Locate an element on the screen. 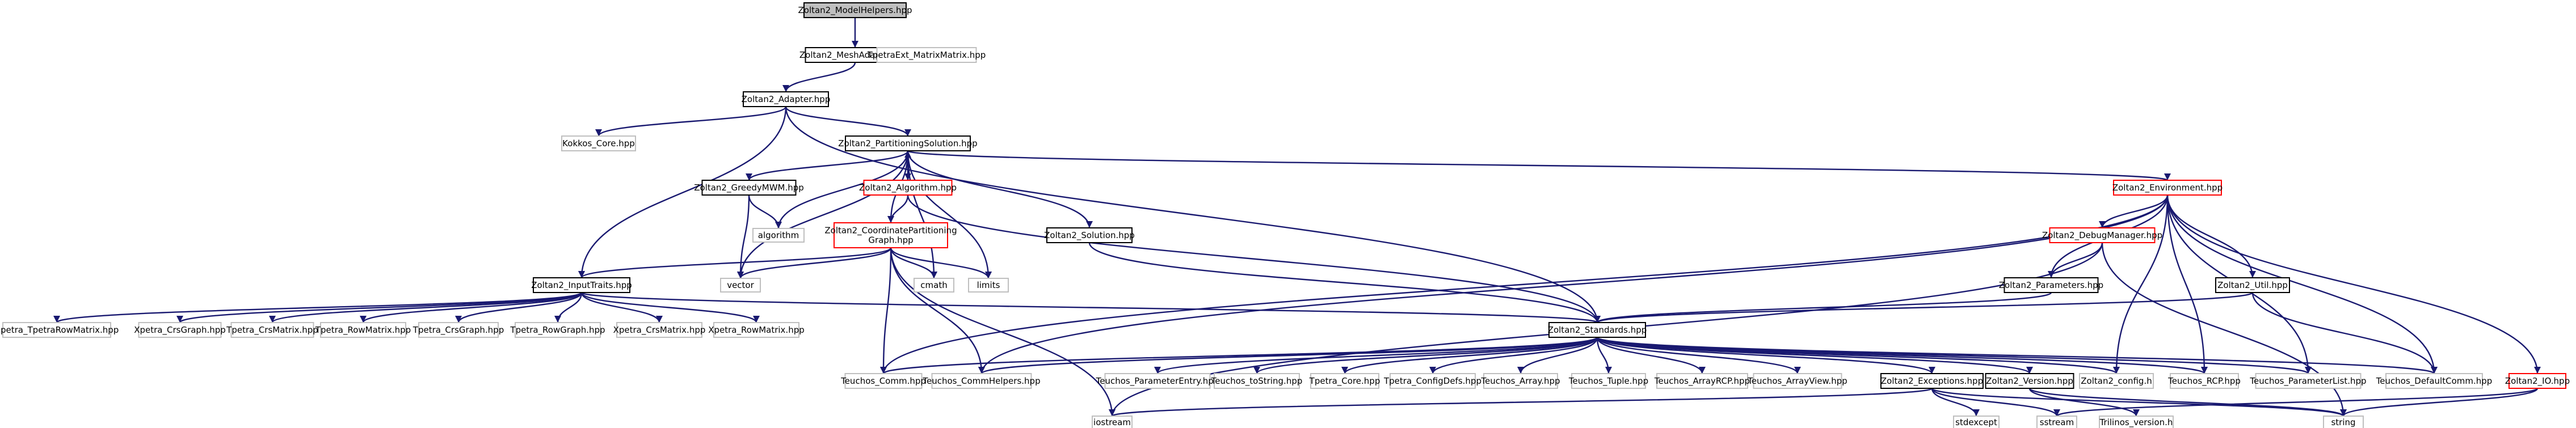 Image resolution: width=2576 pixels, height=428 pixels. node-label: algorithm is located at coordinates (779, 235).